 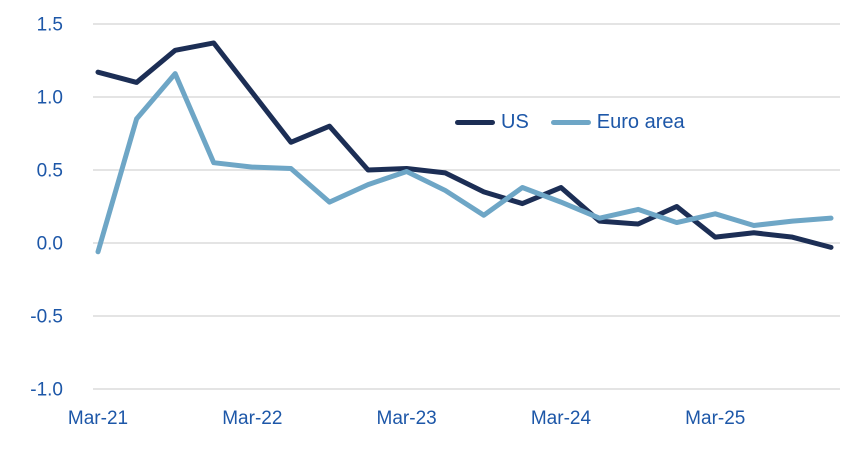 What do you see at coordinates (50, 171) in the screenshot?
I see `y-tick-label: 0.5` at bounding box center [50, 171].